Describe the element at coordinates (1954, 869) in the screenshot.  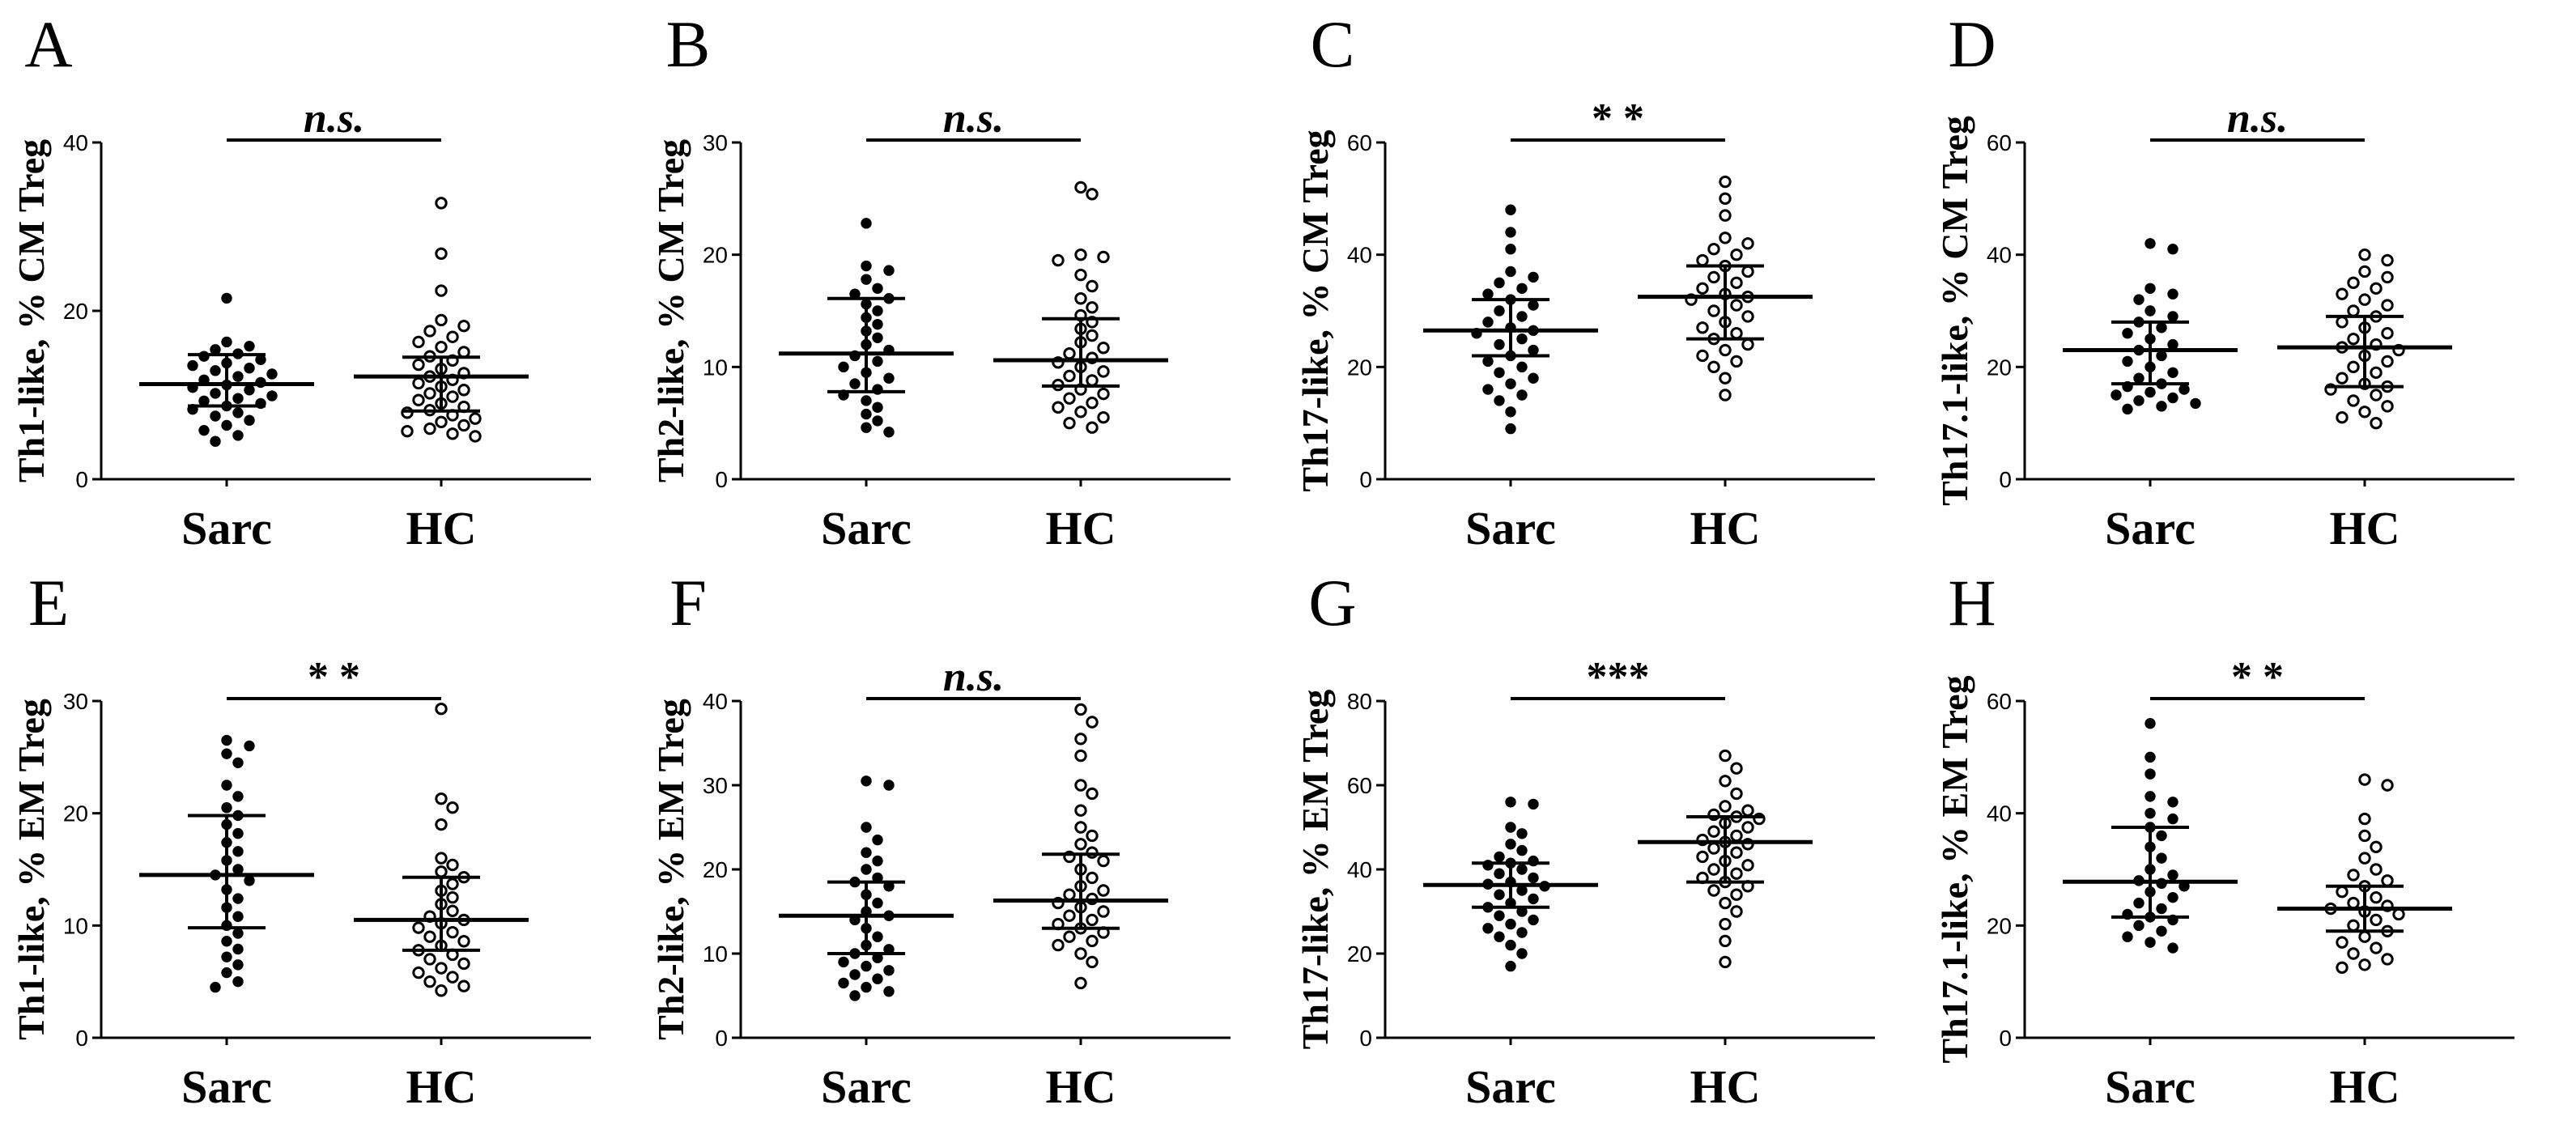
I see `y-axis-title: Th17.1-like, % EM Treg` at that location.